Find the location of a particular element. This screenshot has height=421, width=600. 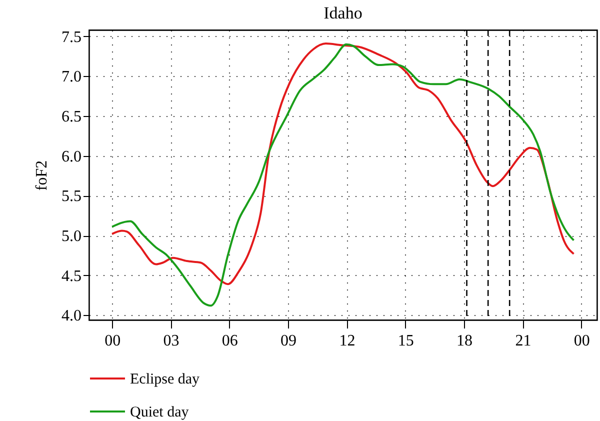

x-tick-label: 12 is located at coordinates (347, 341).